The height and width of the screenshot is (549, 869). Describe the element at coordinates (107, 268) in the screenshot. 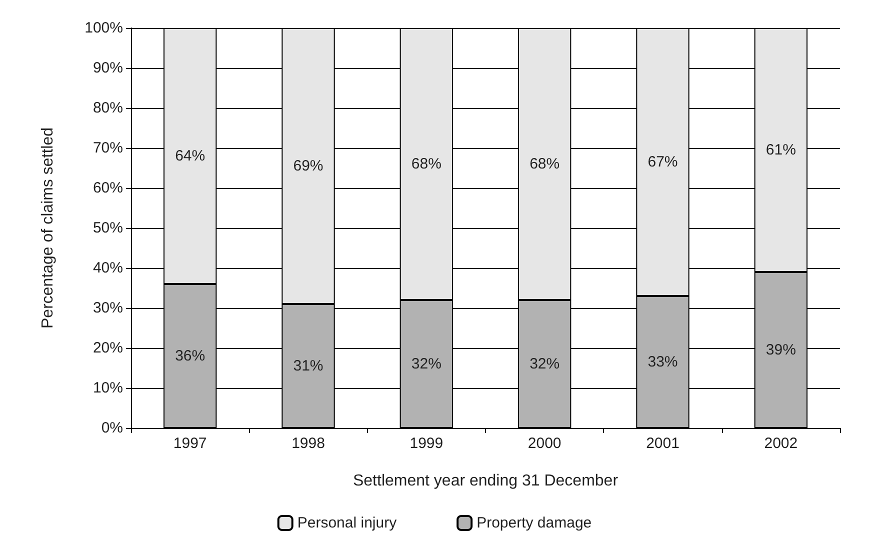

I see `y-tick-label: 40%` at that location.